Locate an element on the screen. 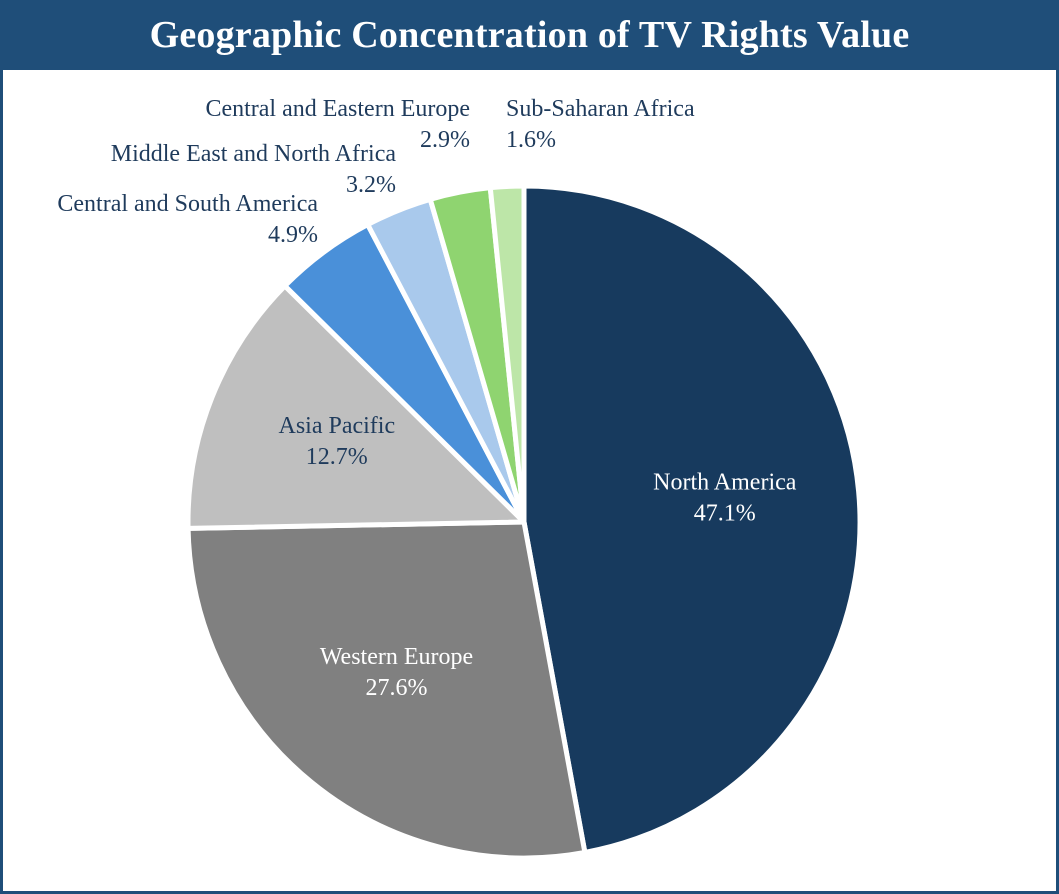  pie-slice-sub-saharan-africa is located at coordinates (507, 354).